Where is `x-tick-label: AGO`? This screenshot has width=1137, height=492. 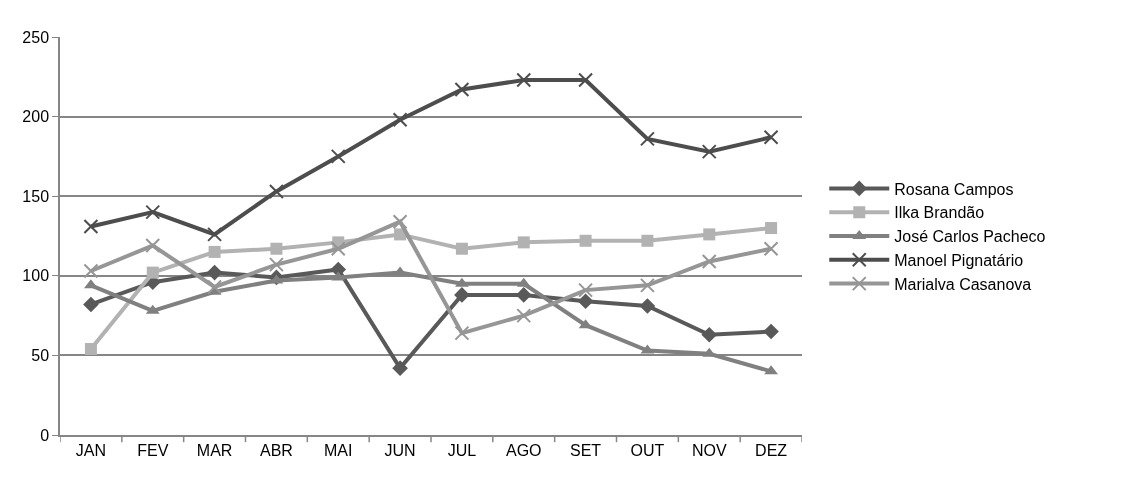 x-tick-label: AGO is located at coordinates (523, 450).